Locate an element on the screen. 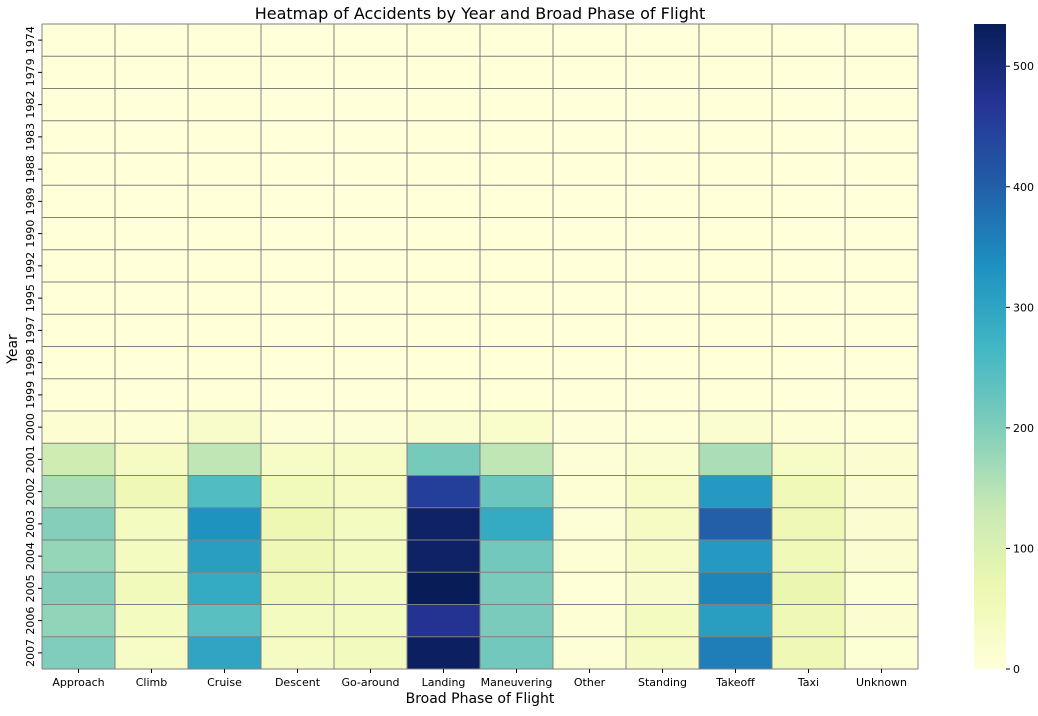 This screenshot has width=1038, height=716. x-tick-label: Landing is located at coordinates (444, 682).